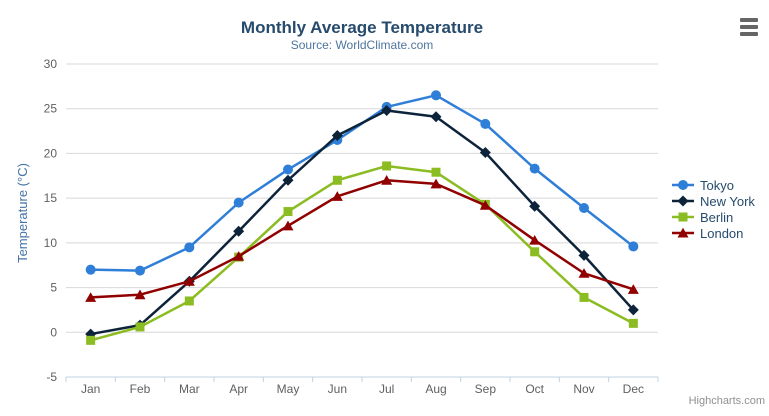 This screenshot has height=416, width=769. I want to click on square-marker, so click(683, 217).